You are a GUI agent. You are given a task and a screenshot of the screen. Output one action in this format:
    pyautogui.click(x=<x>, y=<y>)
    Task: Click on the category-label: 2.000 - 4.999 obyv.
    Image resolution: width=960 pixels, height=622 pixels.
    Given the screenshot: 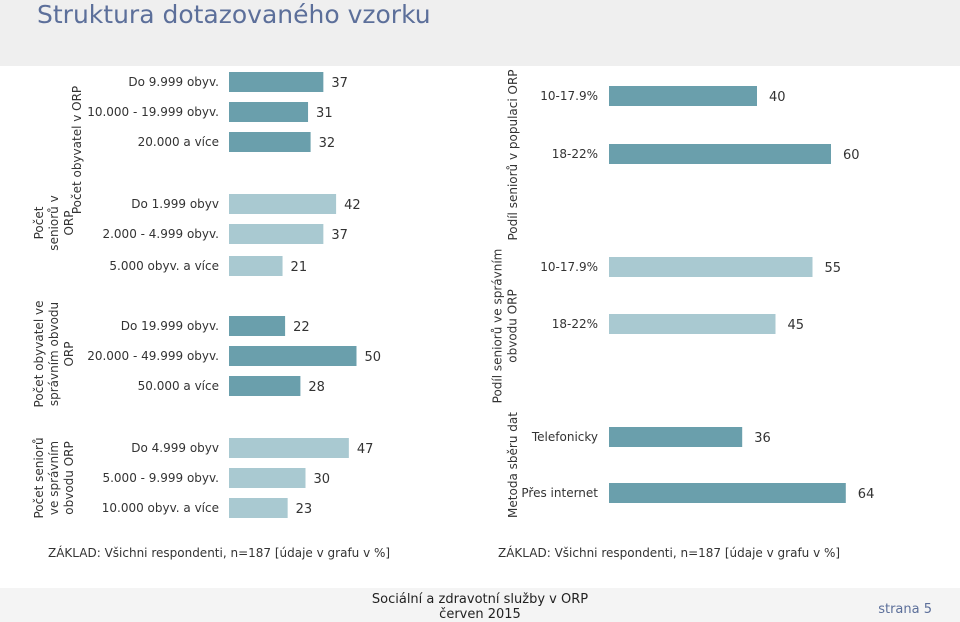 What is the action you would take?
    pyautogui.click(x=160, y=234)
    